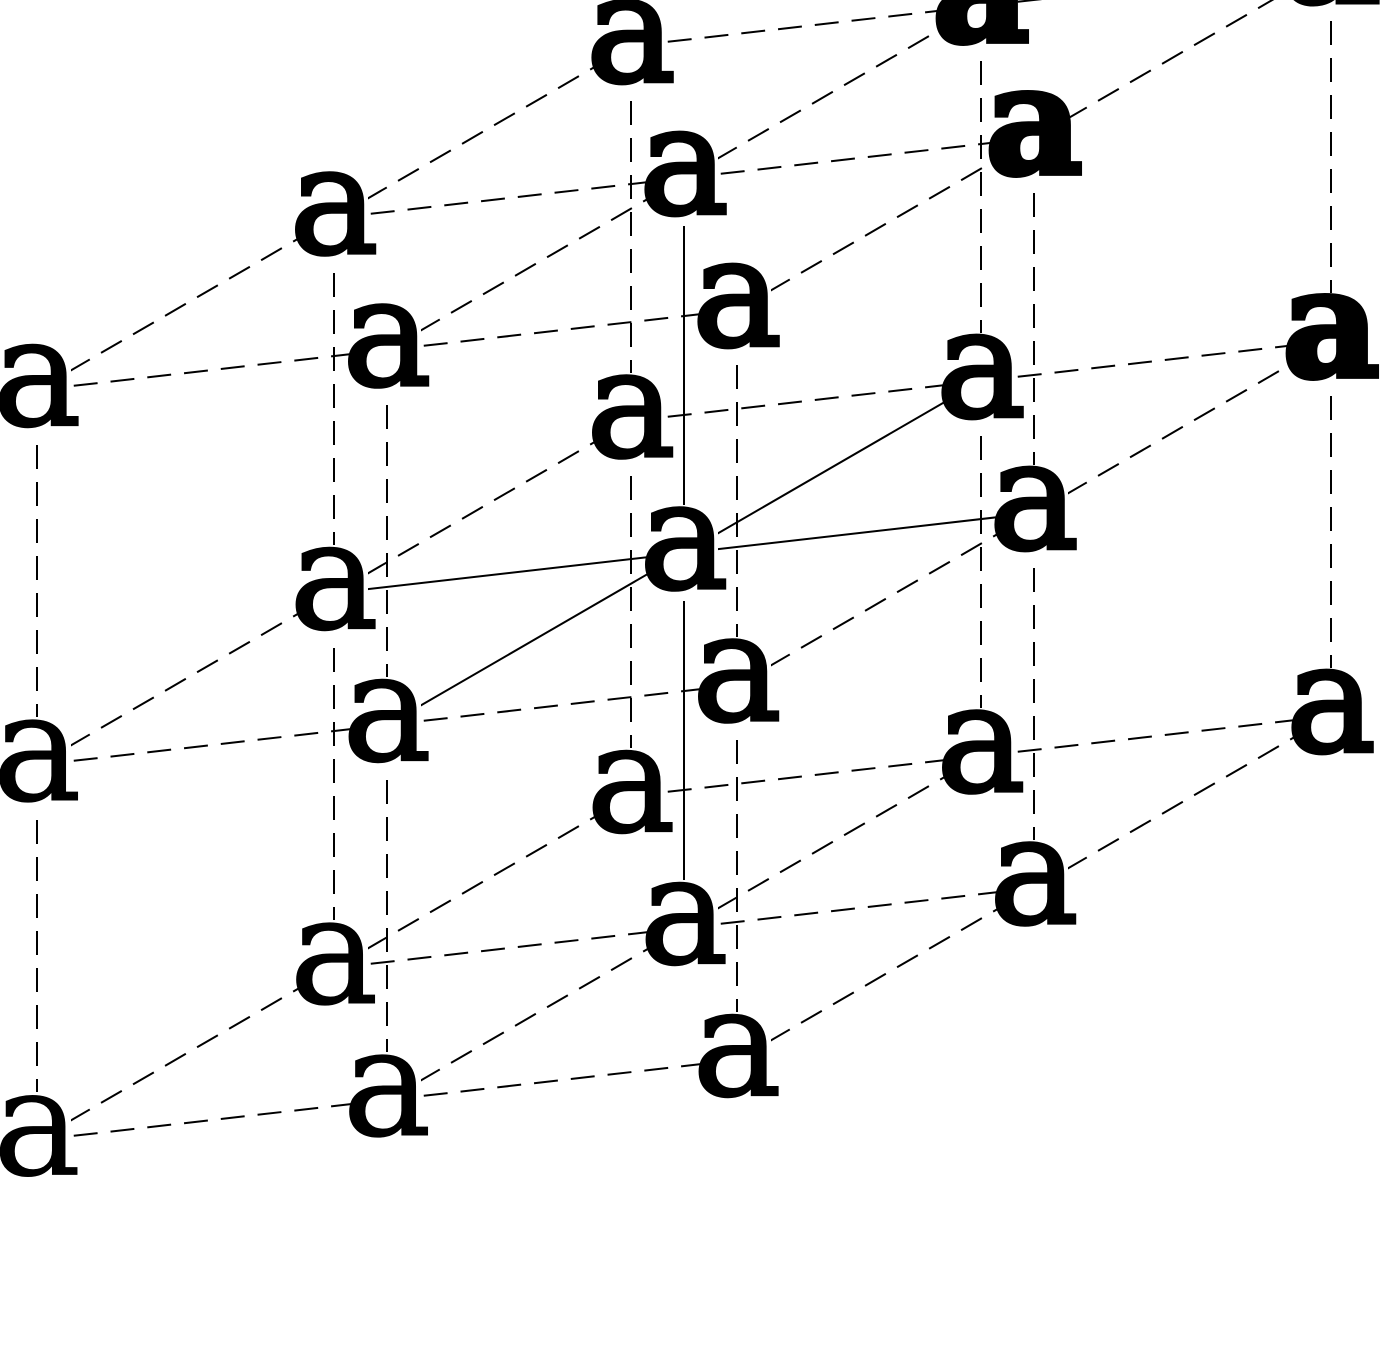 The image size is (1400, 1351). I want to click on lattice-letter-n100: a, so click(386, 1084).